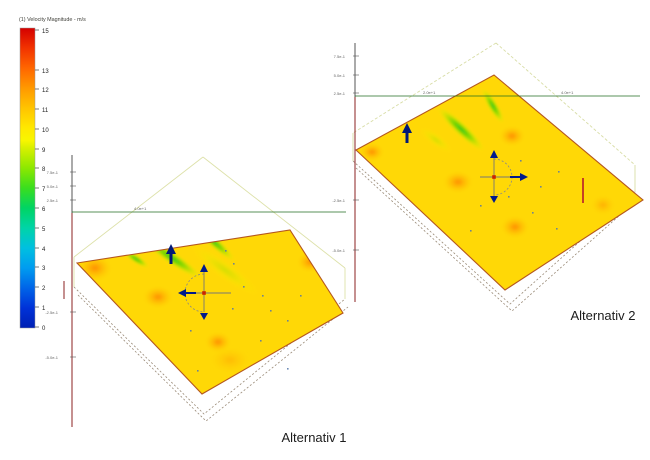  Describe the element at coordinates (44, 210) in the screenshot. I see `svg-text: 6` at that location.